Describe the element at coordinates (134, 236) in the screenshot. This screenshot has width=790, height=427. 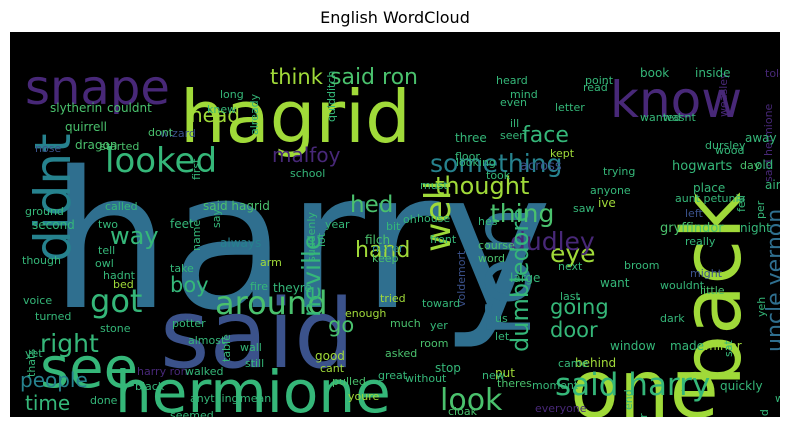
I see `word-way: way` at that location.